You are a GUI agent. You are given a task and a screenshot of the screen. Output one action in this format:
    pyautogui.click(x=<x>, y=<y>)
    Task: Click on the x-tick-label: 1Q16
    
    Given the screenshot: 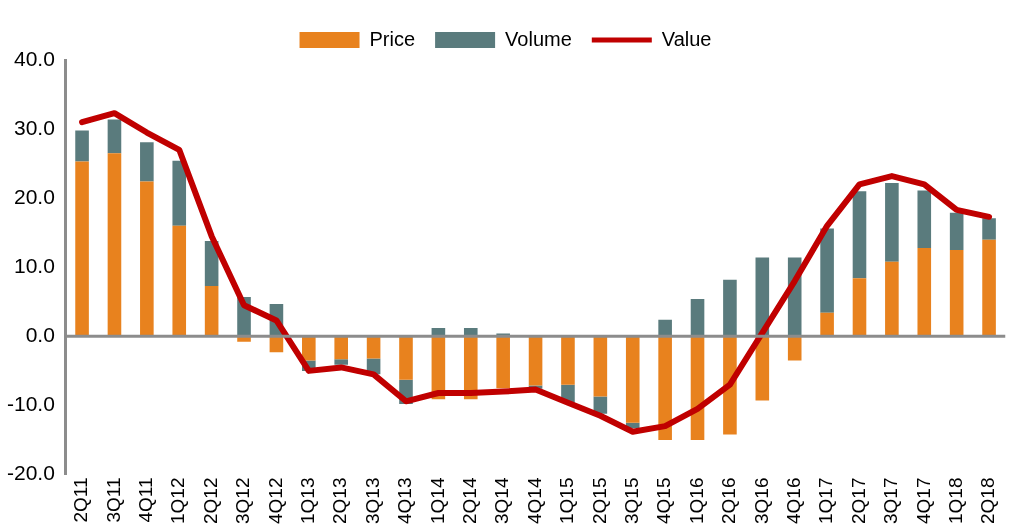 What is the action you would take?
    pyautogui.click(x=696, y=500)
    